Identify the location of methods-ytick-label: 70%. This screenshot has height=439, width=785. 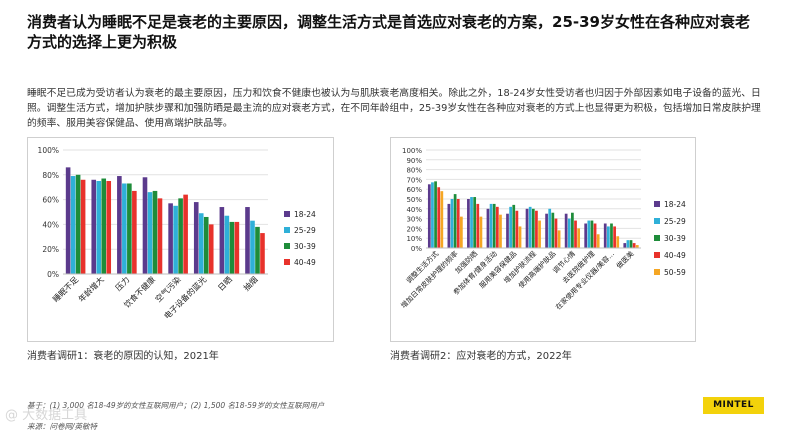
(414, 180).